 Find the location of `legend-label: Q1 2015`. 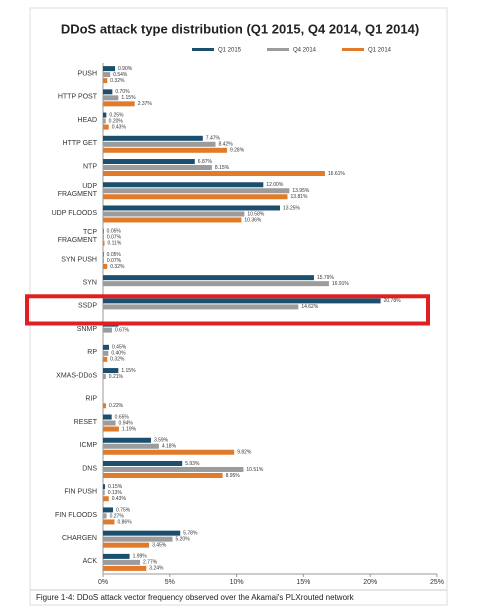

legend-label: Q1 2015 is located at coordinates (230, 51).